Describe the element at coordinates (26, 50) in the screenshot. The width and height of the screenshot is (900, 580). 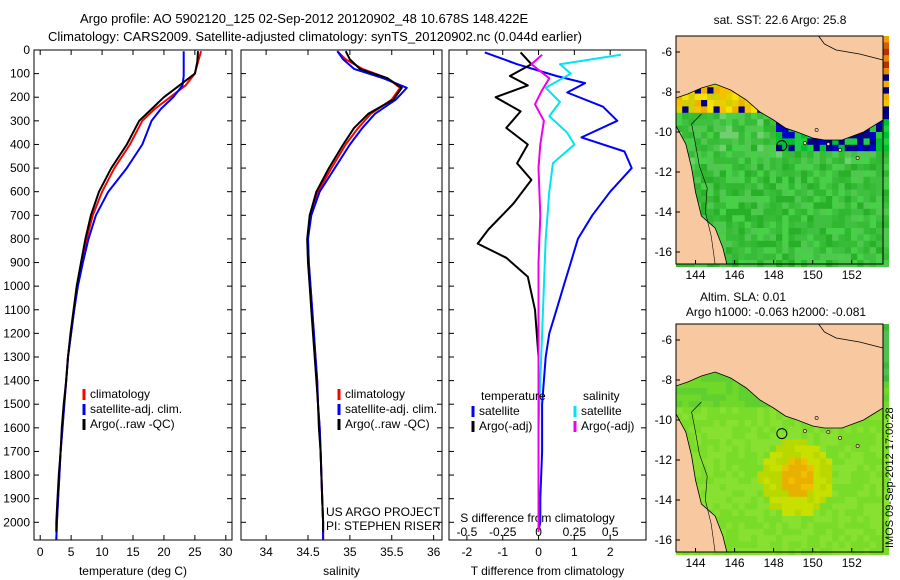
I see `y-tick-label: 0` at that location.